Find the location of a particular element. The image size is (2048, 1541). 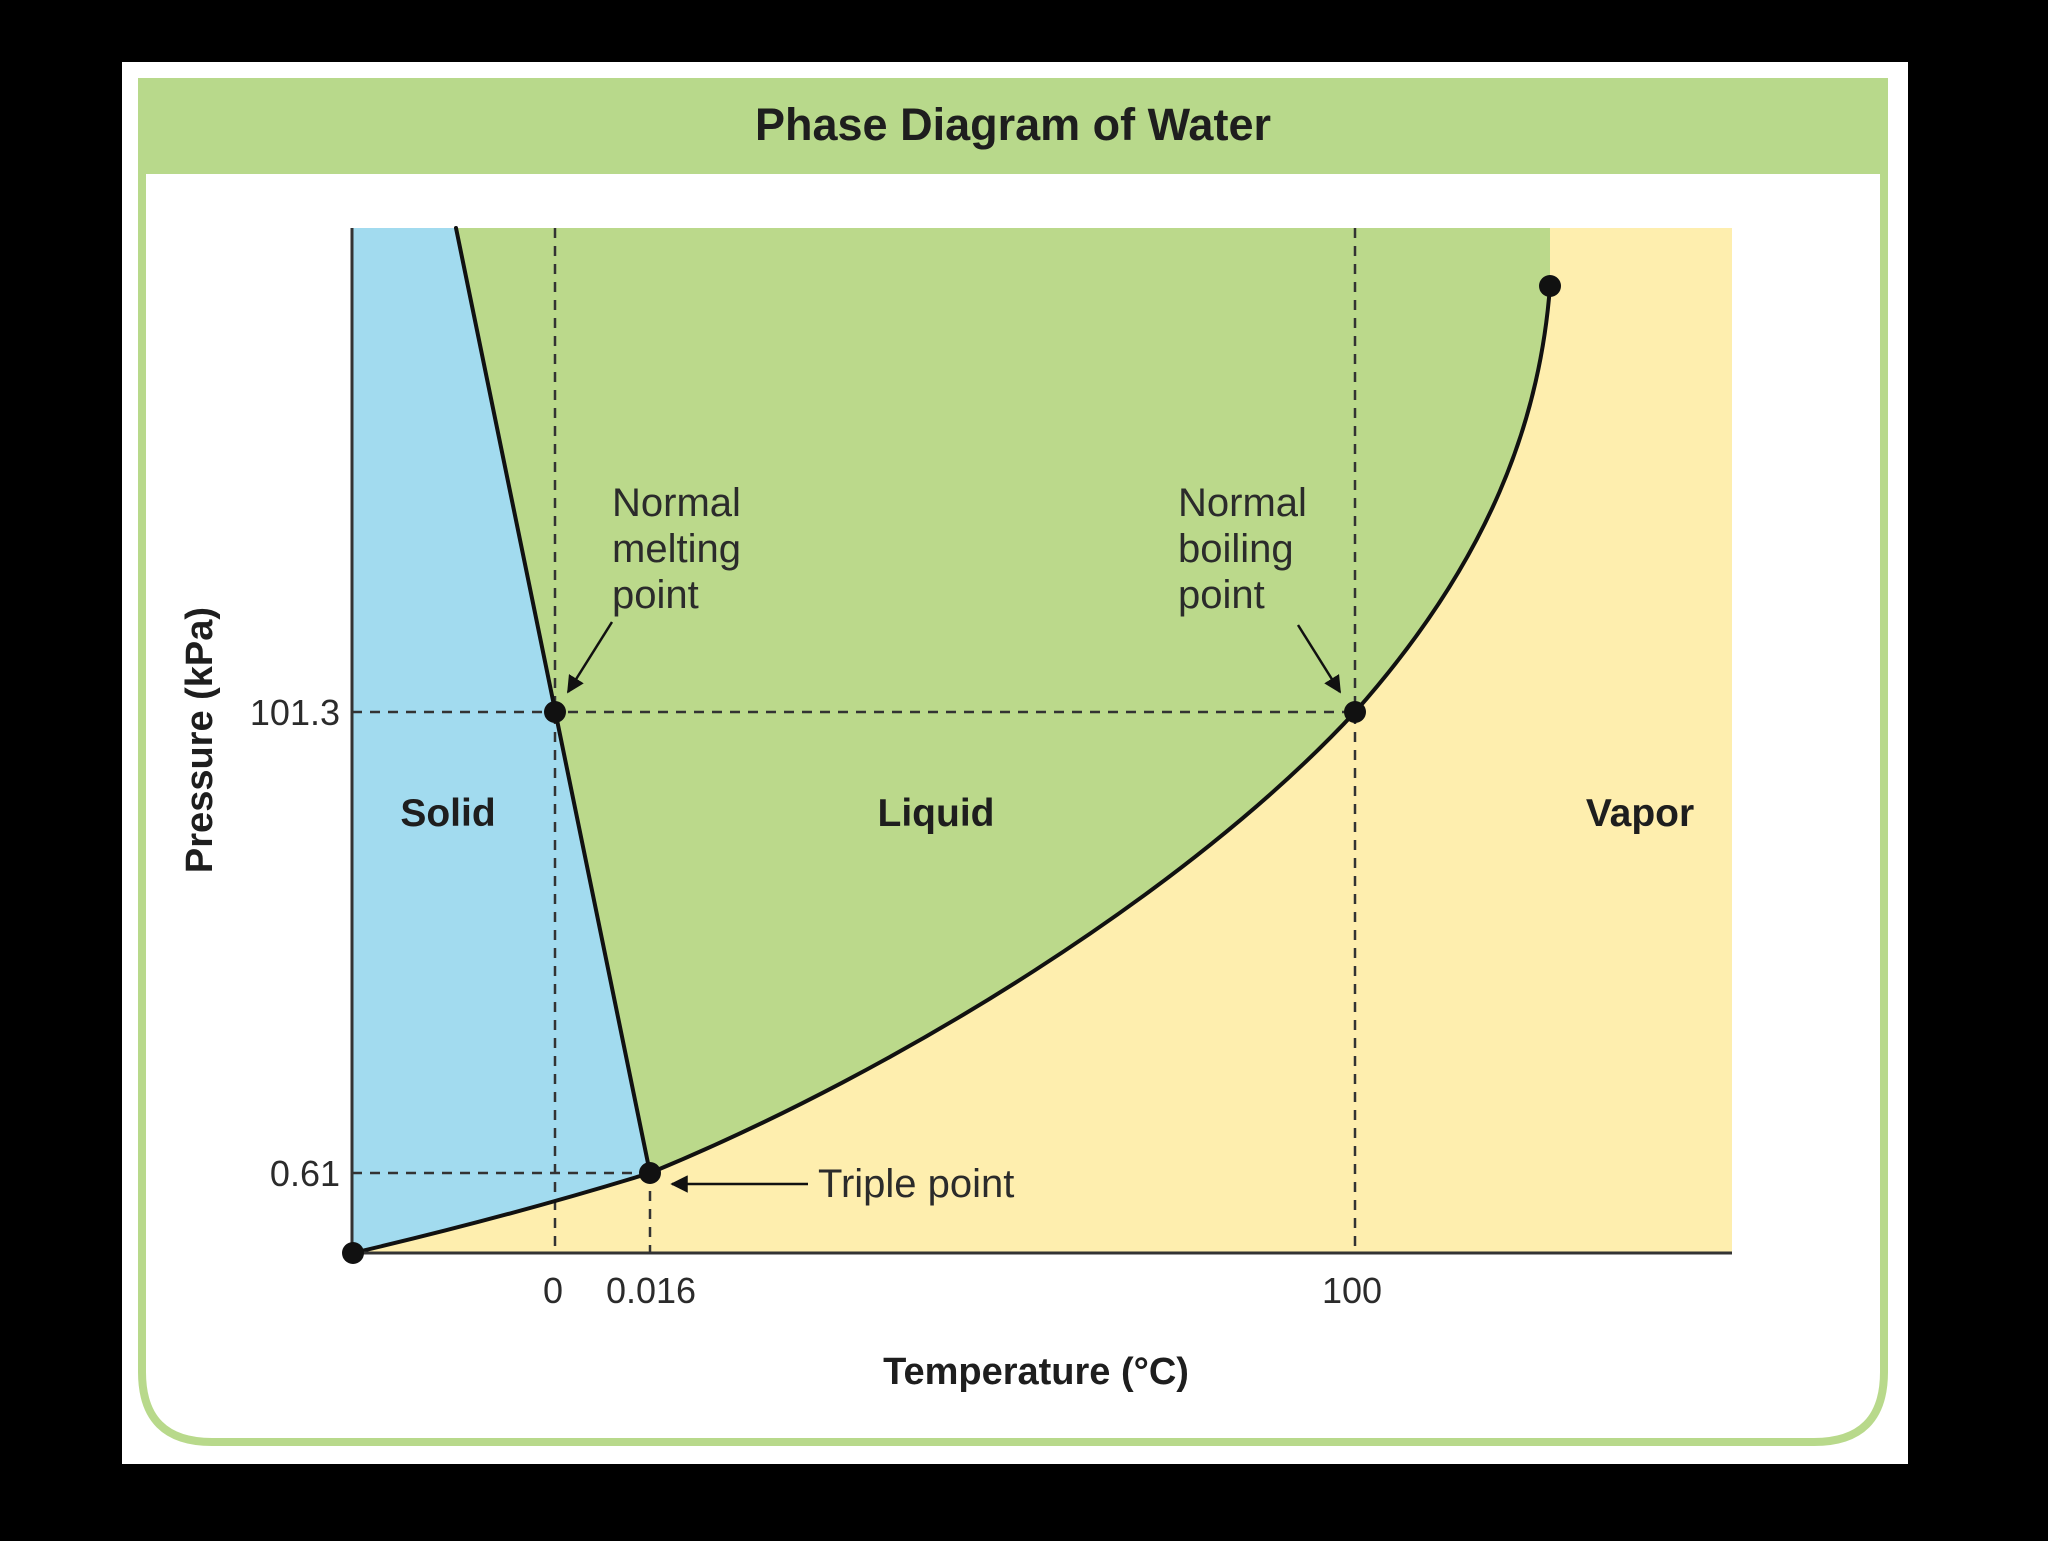

solid-region-label: Solid is located at coordinates (447, 813).